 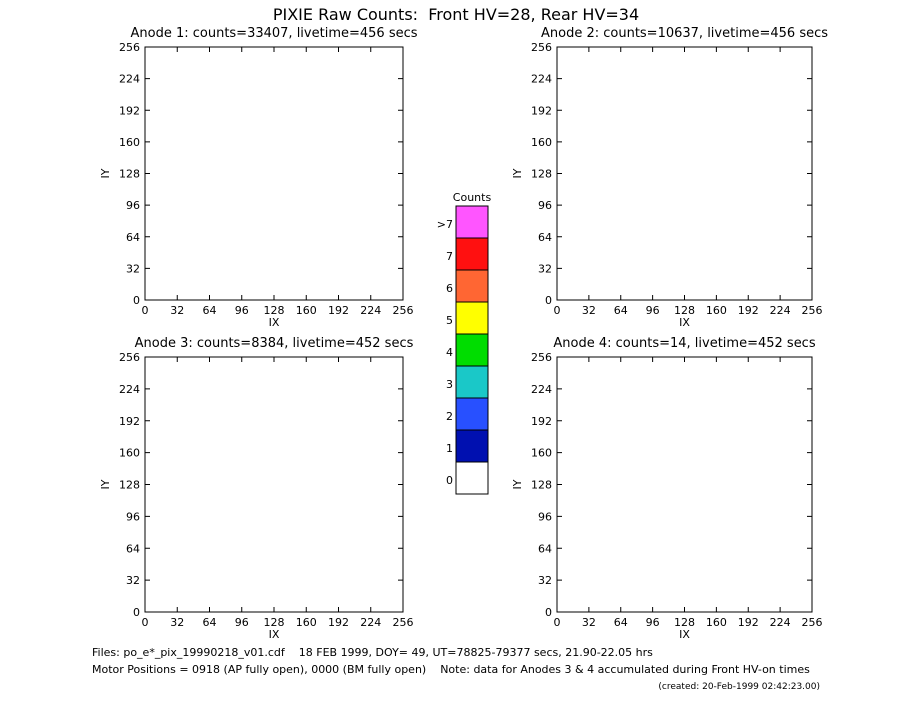 What do you see at coordinates (684, 343) in the screenshot?
I see `panel-title: Anode 4: counts=14, livetime=452 secs` at bounding box center [684, 343].